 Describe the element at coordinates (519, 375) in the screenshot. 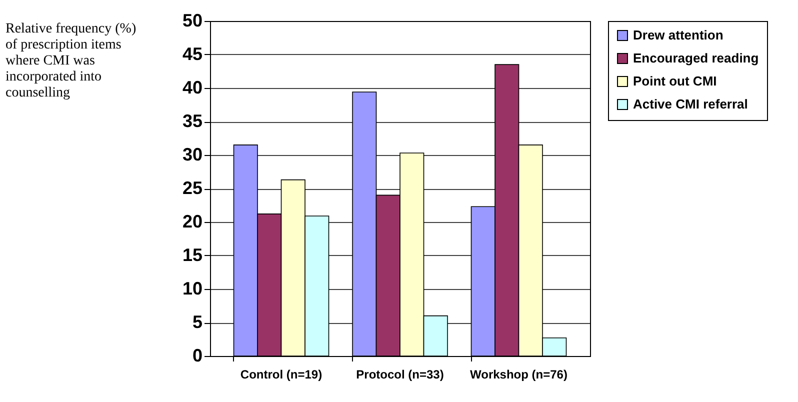

I see `x-tick-label: Workshop (n=76)` at that location.